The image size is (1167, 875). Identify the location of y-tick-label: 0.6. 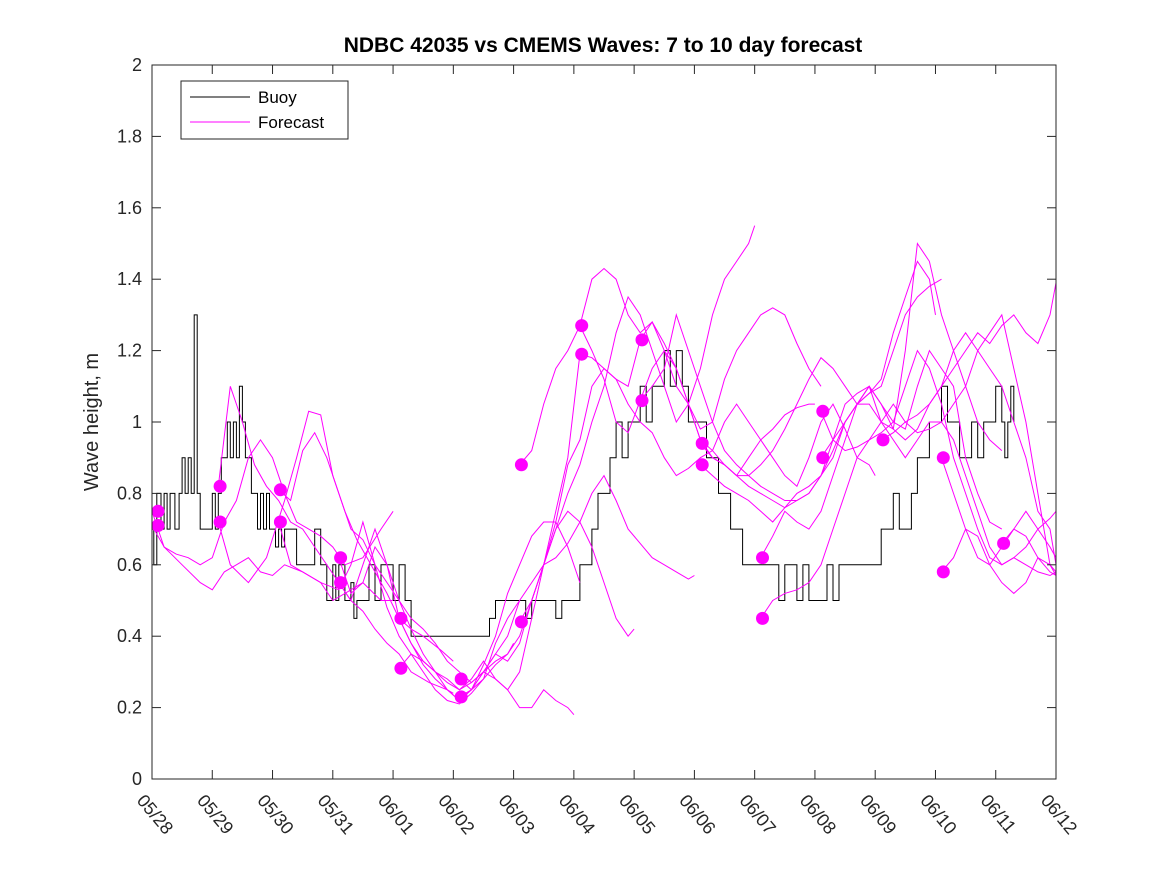
(129, 565).